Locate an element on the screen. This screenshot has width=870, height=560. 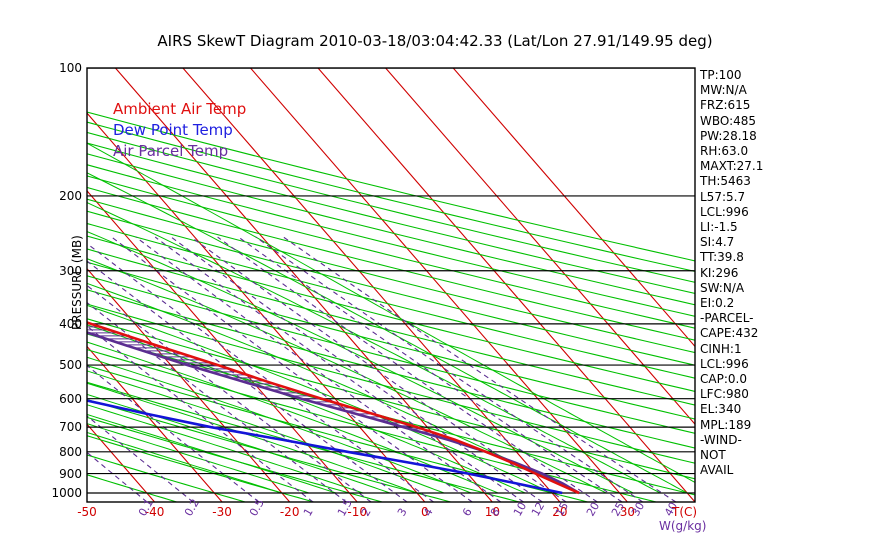
bottom-temp-tick: -10 is located at coordinates (357, 512).